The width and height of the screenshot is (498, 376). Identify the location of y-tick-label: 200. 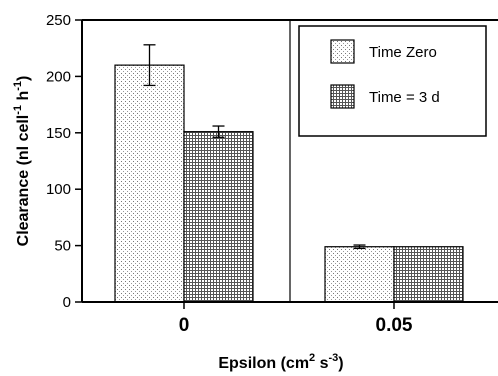
(58, 76).